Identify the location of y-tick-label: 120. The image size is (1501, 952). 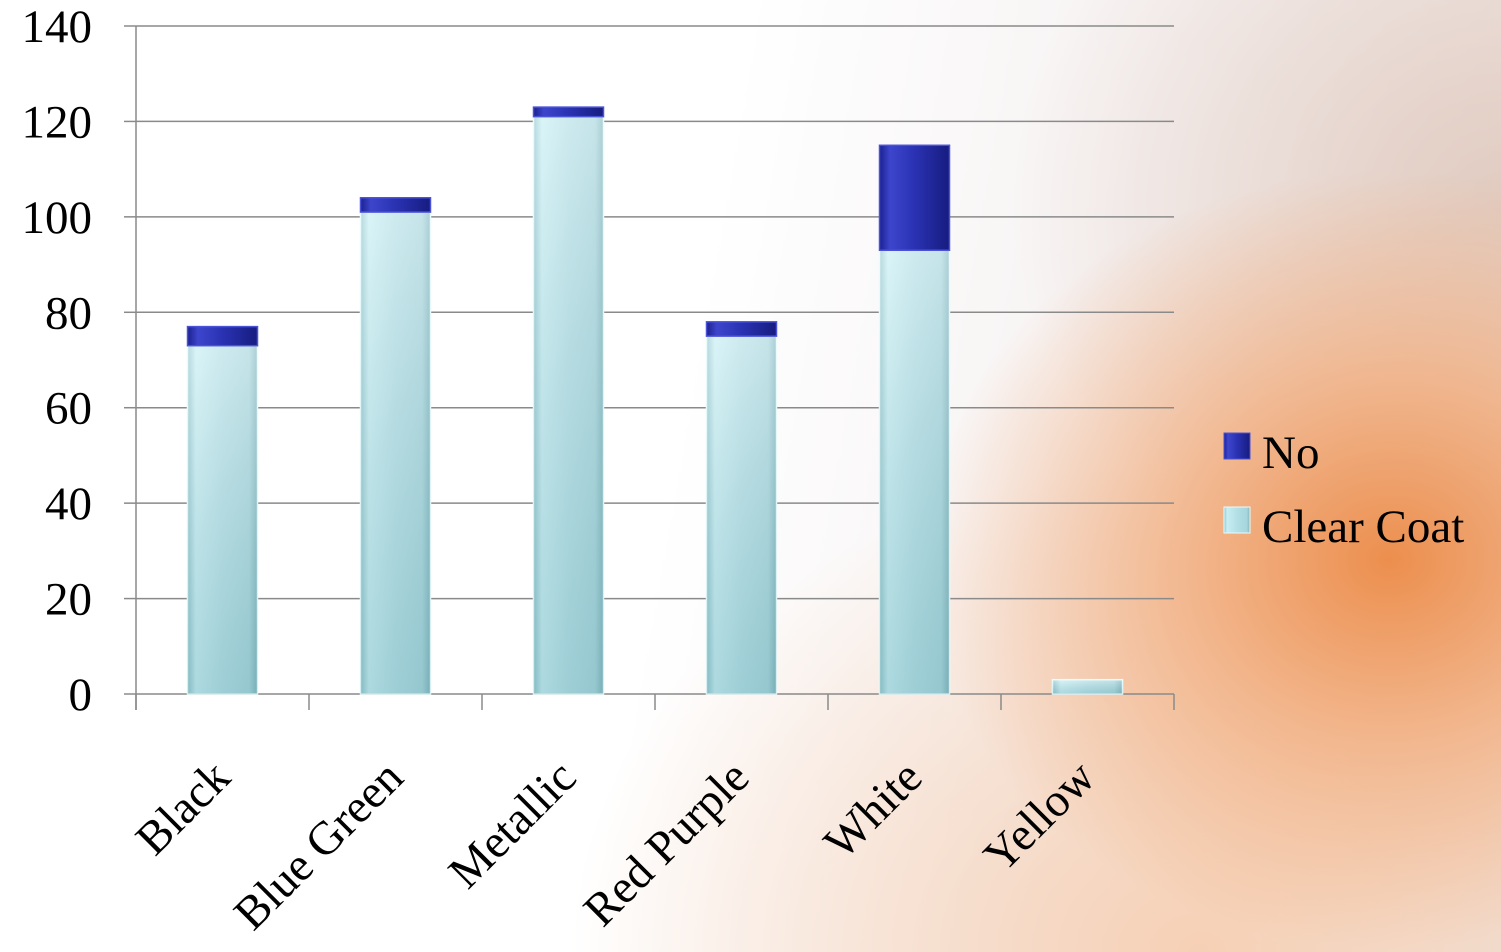
(57, 122).